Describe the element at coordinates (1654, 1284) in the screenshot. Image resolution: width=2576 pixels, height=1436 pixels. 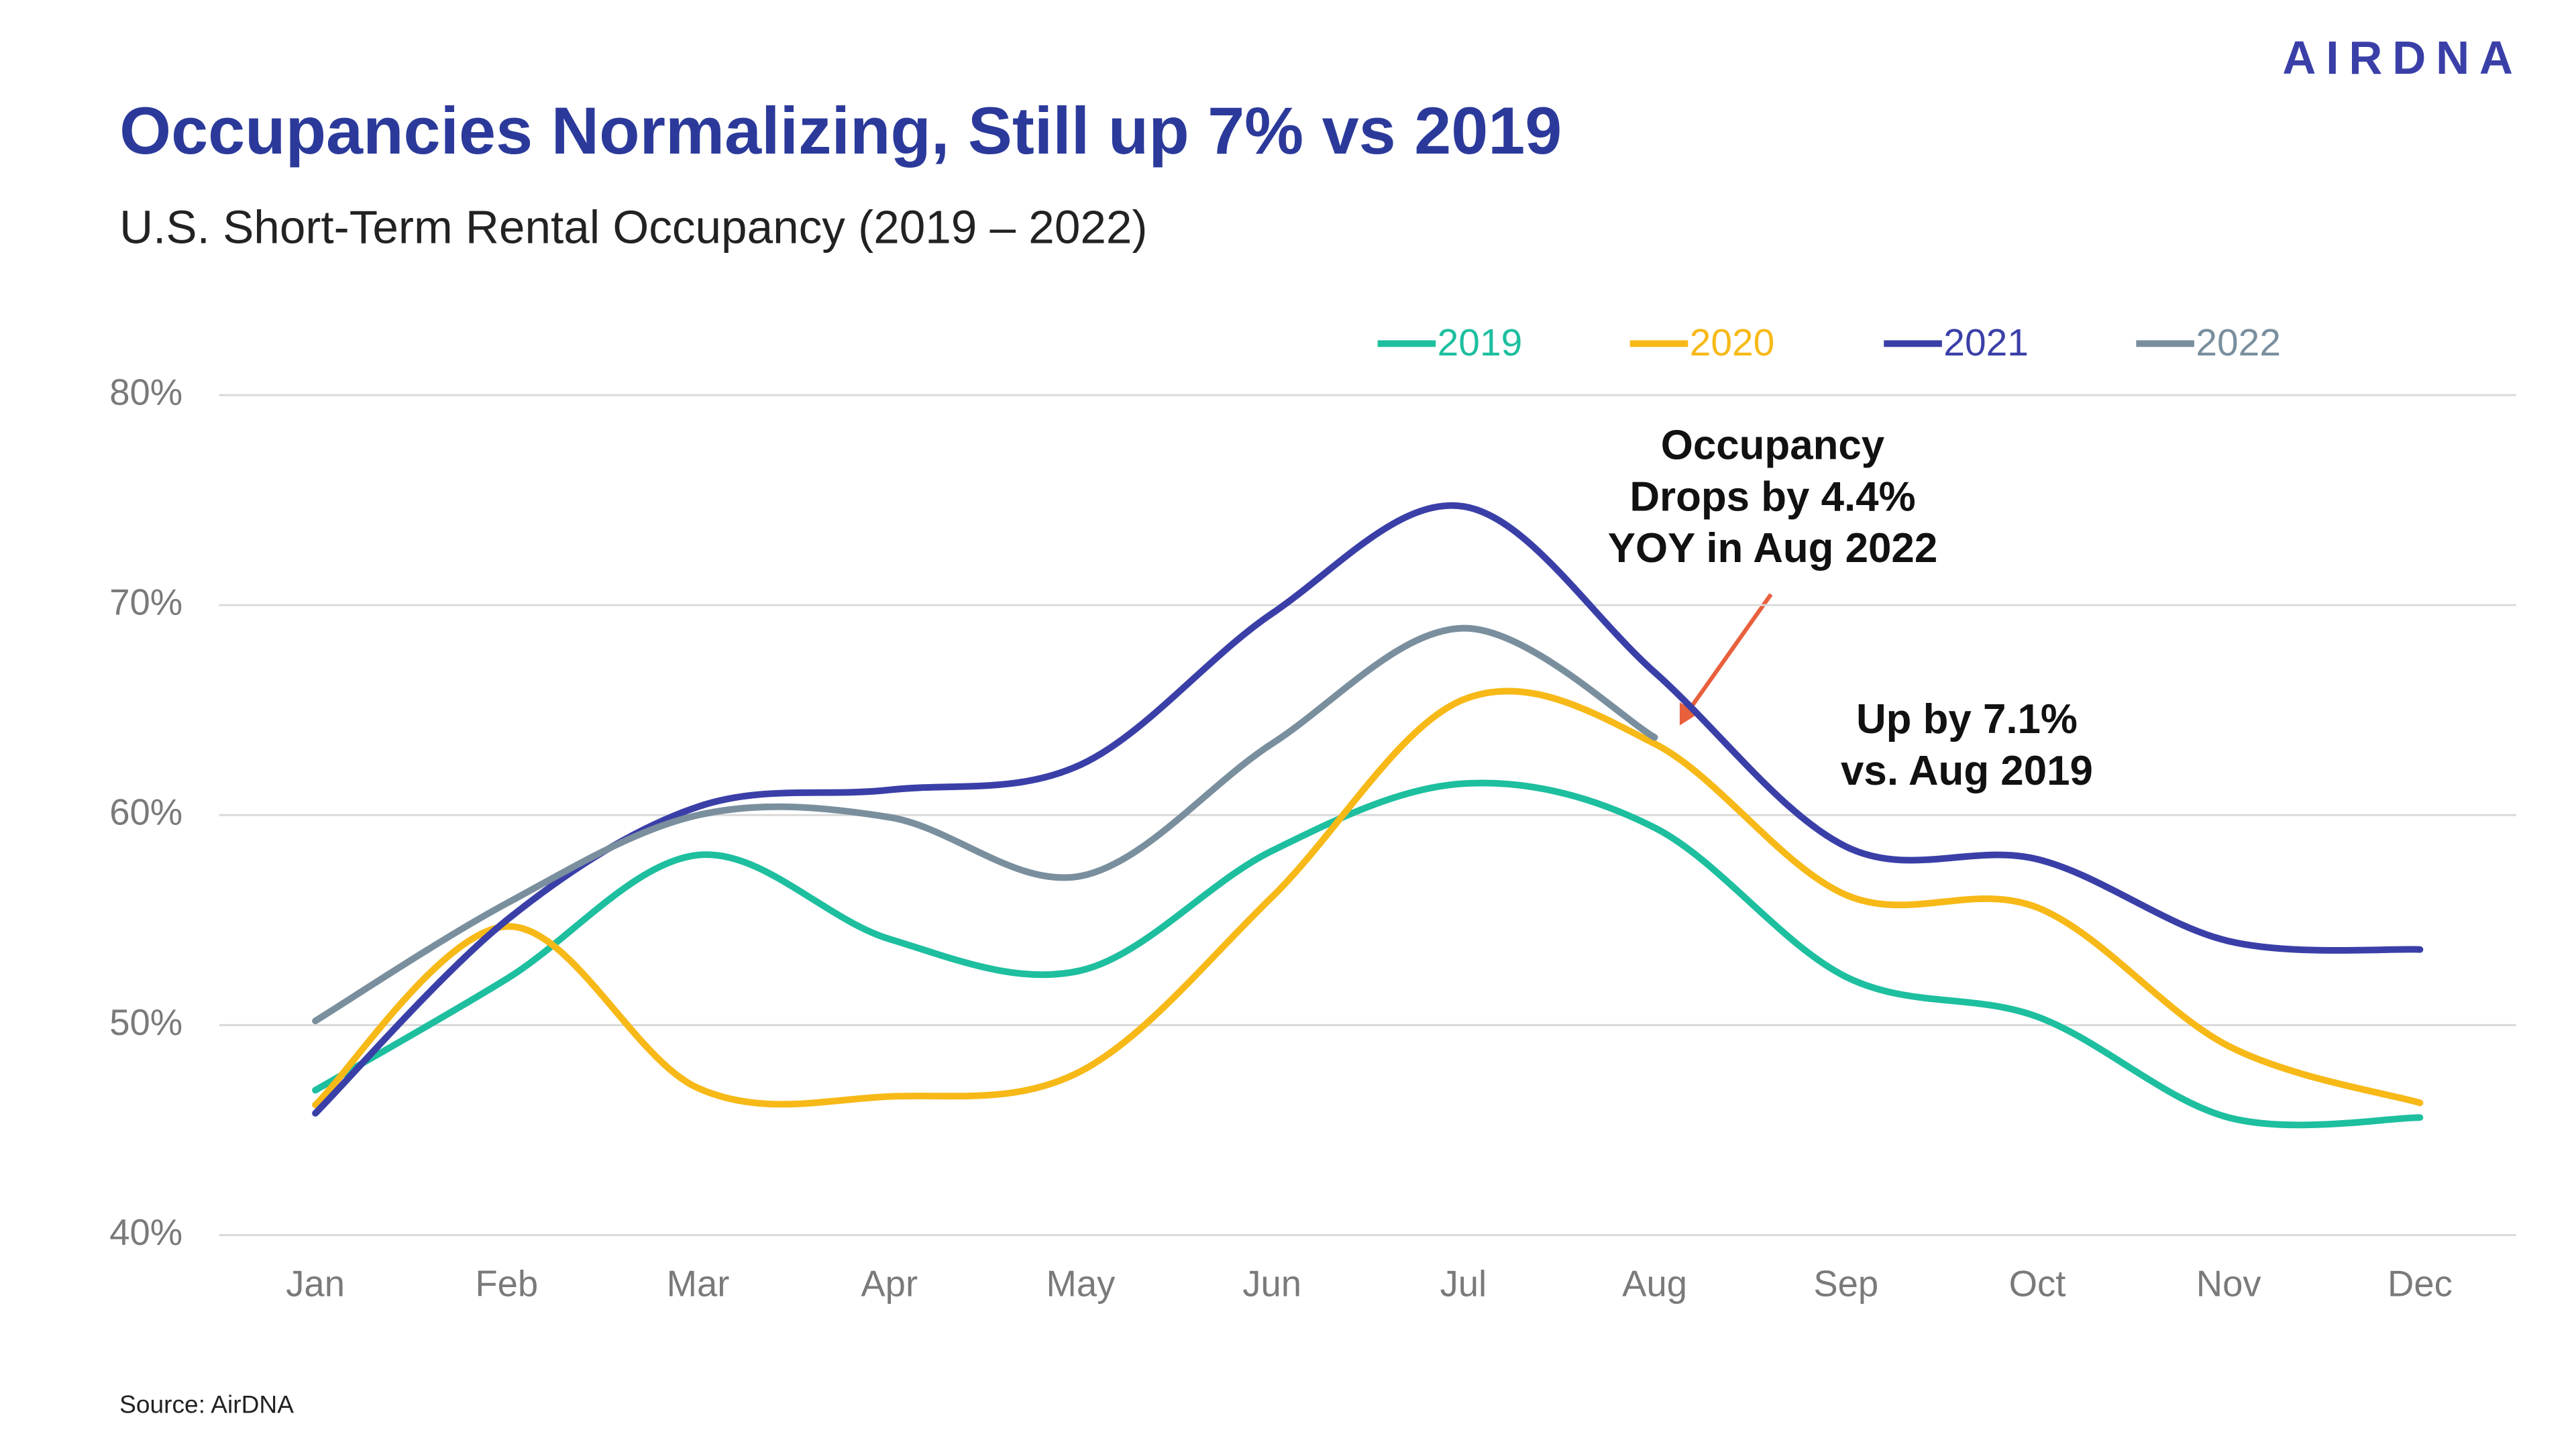
I see `x-tick-label: Aug` at that location.